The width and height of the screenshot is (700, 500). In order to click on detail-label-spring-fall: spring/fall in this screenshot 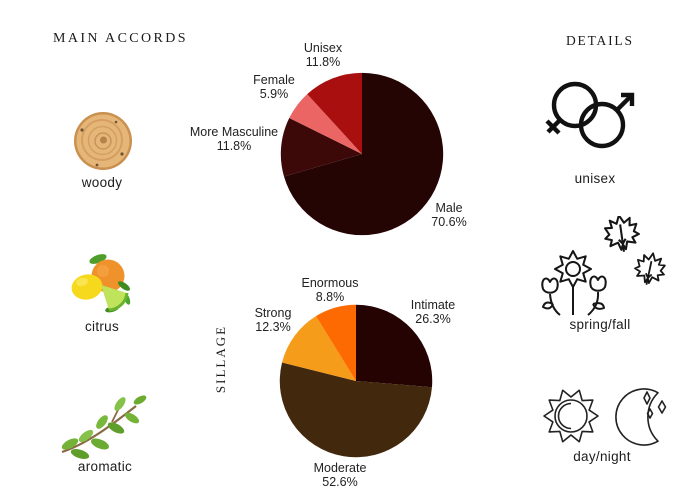, I will do `click(600, 324)`.